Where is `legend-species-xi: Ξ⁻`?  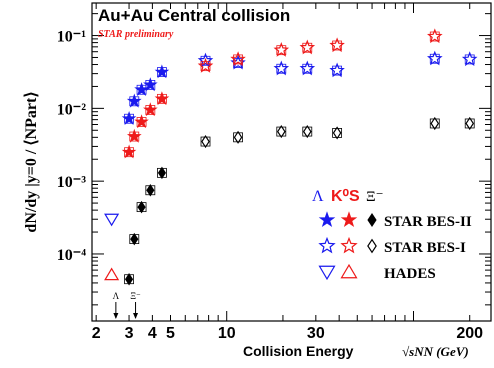 legend-species-xi: Ξ⁻ is located at coordinates (375, 197).